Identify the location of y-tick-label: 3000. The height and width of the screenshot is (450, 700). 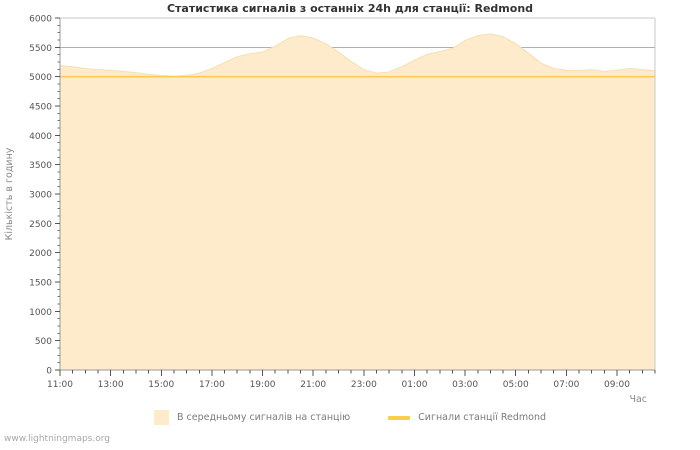
(40, 196).